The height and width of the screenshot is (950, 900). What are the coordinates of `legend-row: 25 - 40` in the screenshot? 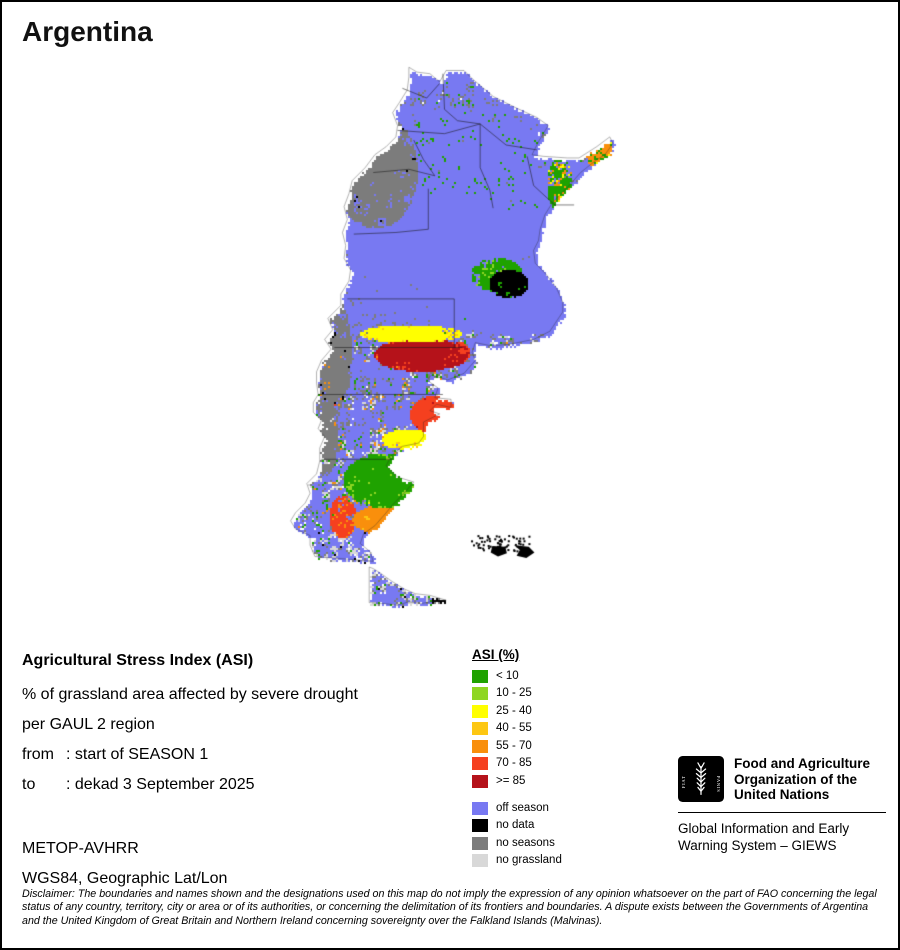 It's located at (517, 711).